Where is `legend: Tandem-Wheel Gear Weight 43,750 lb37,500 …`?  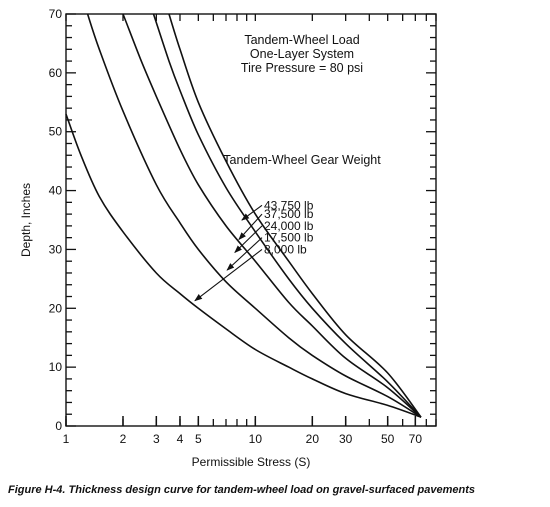 legend: Tandem-Wheel Gear Weight 43,750 lb37,500 … is located at coordinates (287, 227).